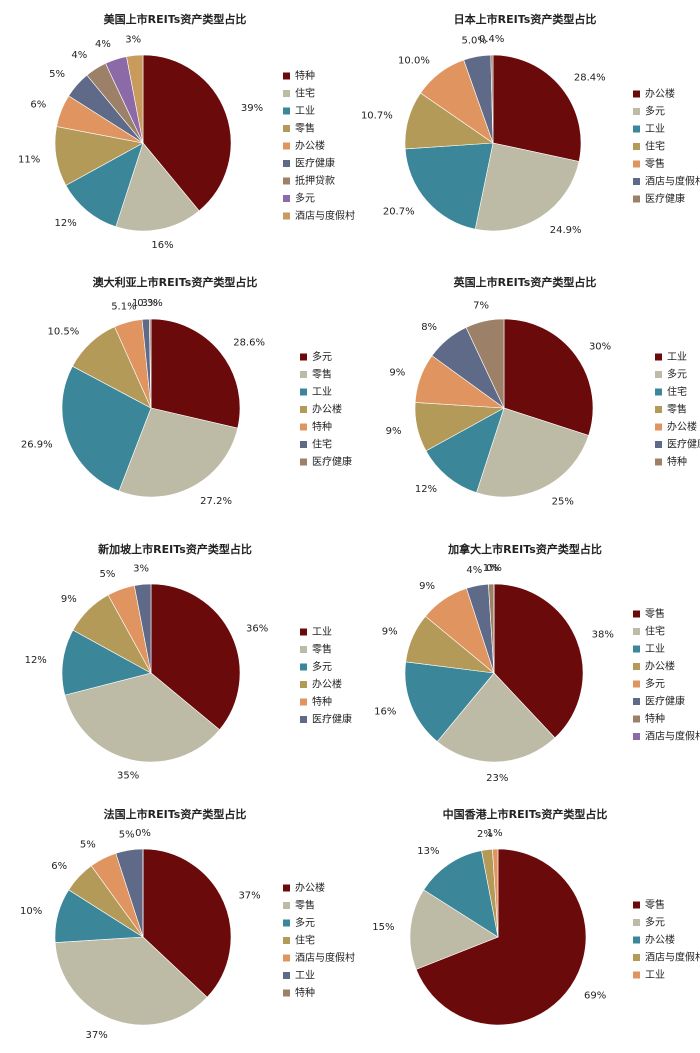 This screenshot has height=1053, width=700. What do you see at coordinates (385, 712) in the screenshot?
I see `slice-label: 16%` at bounding box center [385, 712].